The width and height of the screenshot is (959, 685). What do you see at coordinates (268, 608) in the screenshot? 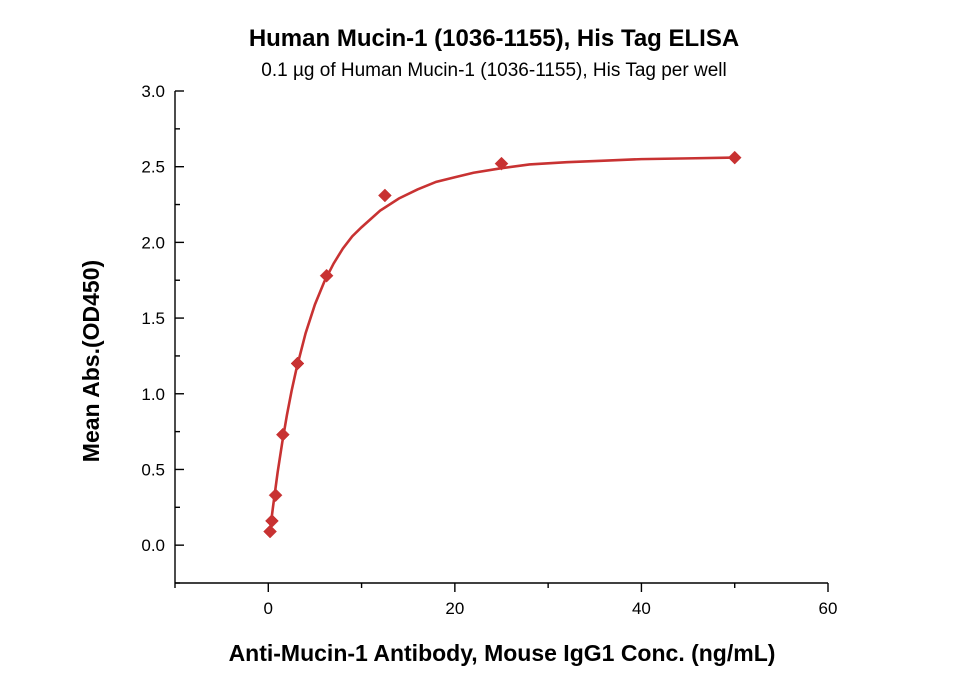
I see `x-tick-label: 0` at bounding box center [268, 608].